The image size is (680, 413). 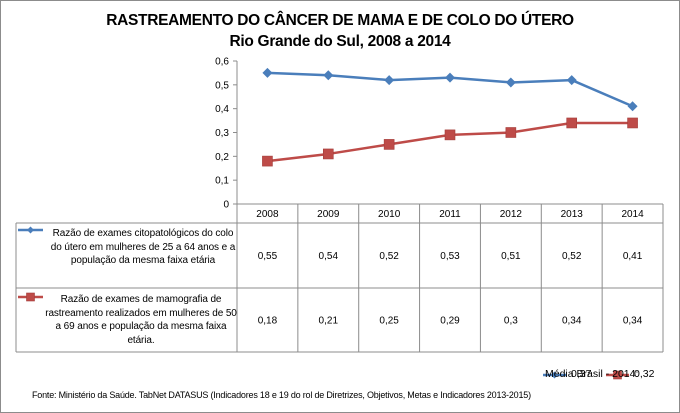 I want to click on x-tick-label: 2010, so click(x=389, y=214).